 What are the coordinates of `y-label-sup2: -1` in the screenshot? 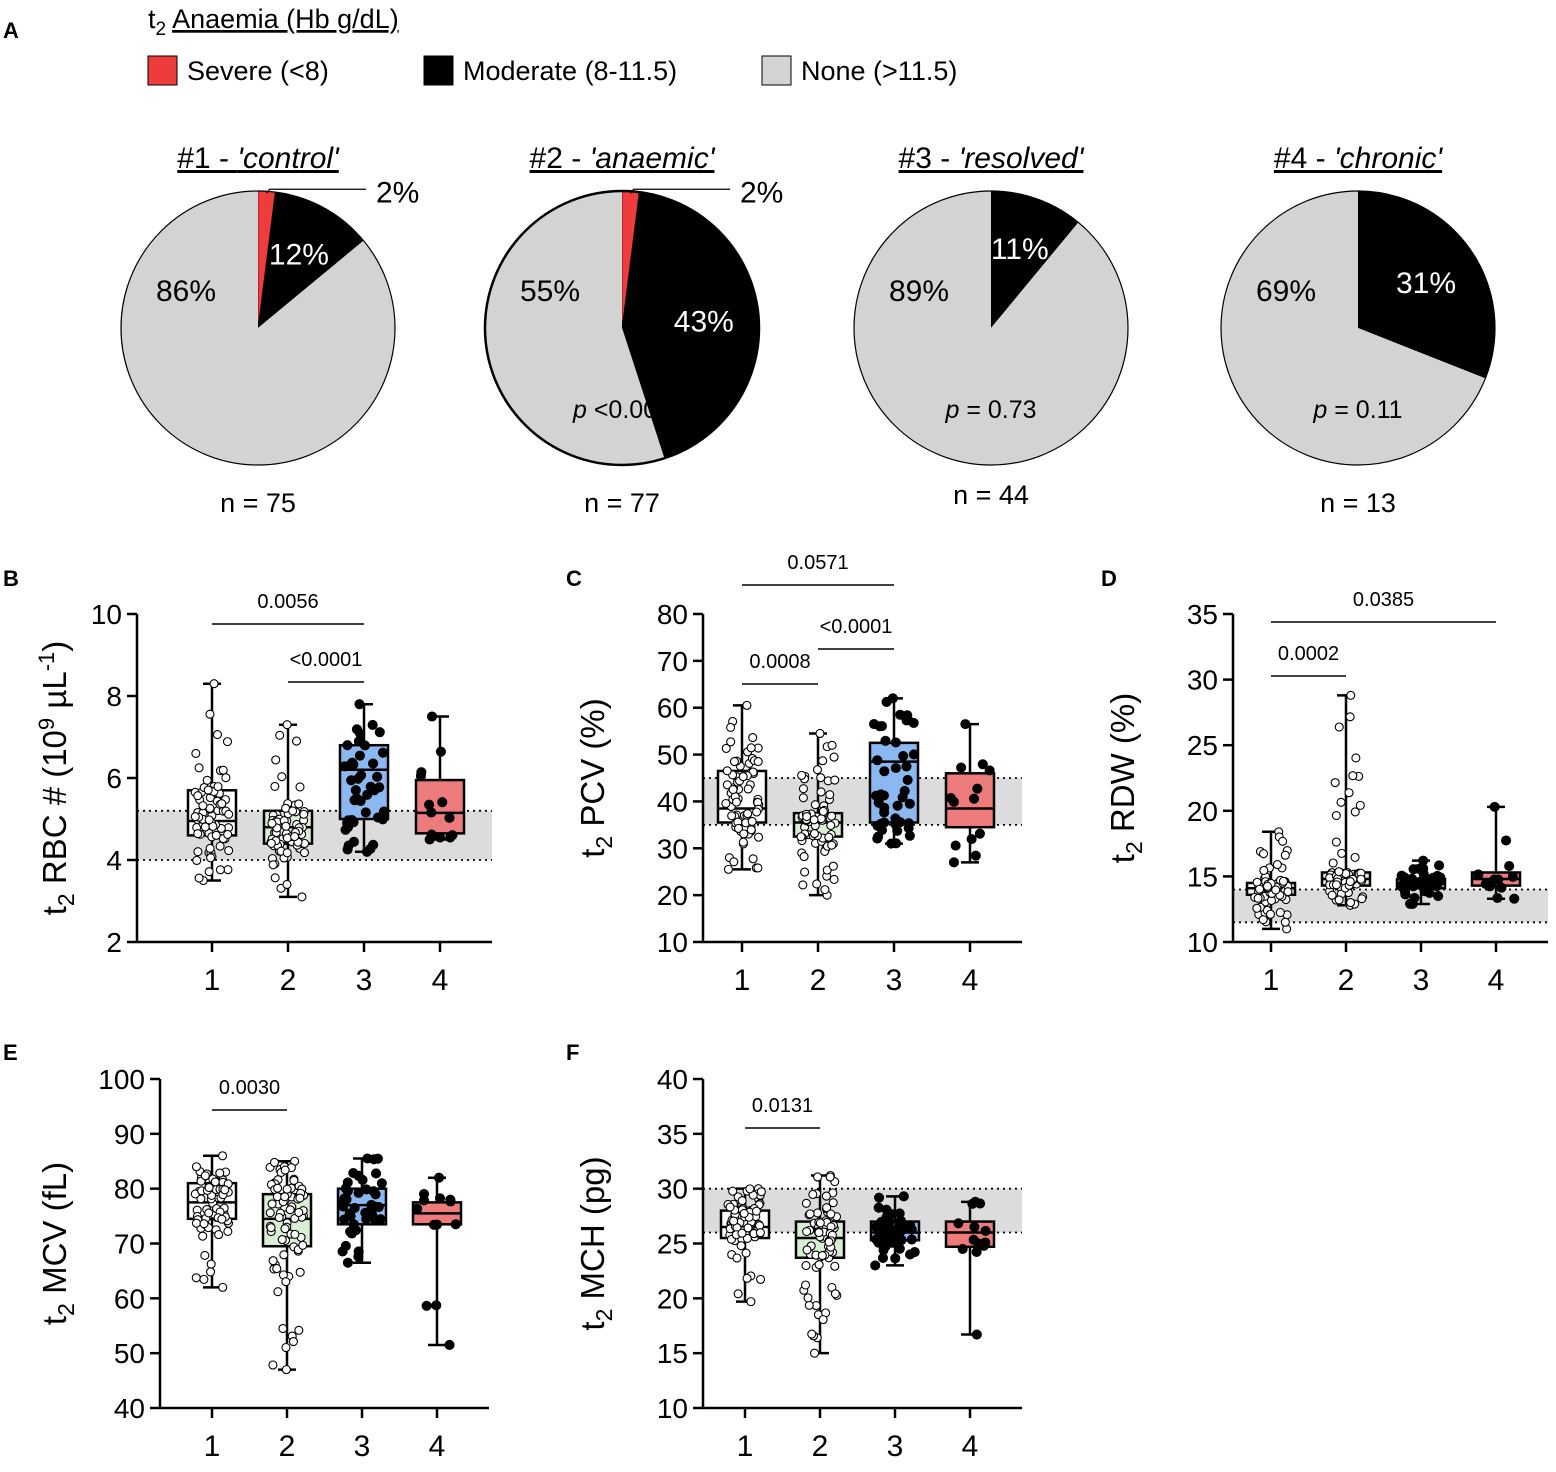 It's located at (46, 662).